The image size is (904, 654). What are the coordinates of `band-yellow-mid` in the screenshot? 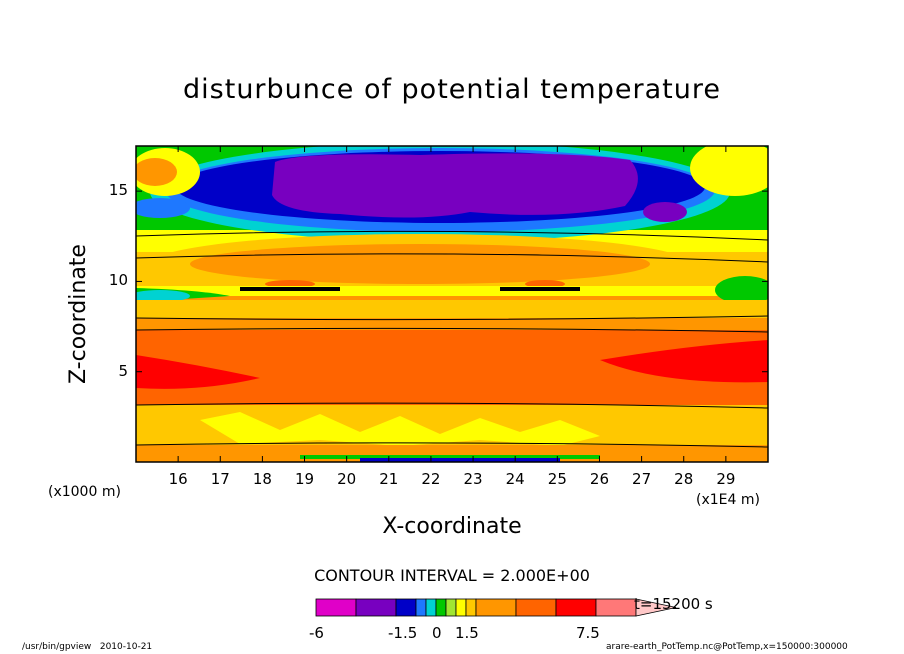 It's located at (452, 291).